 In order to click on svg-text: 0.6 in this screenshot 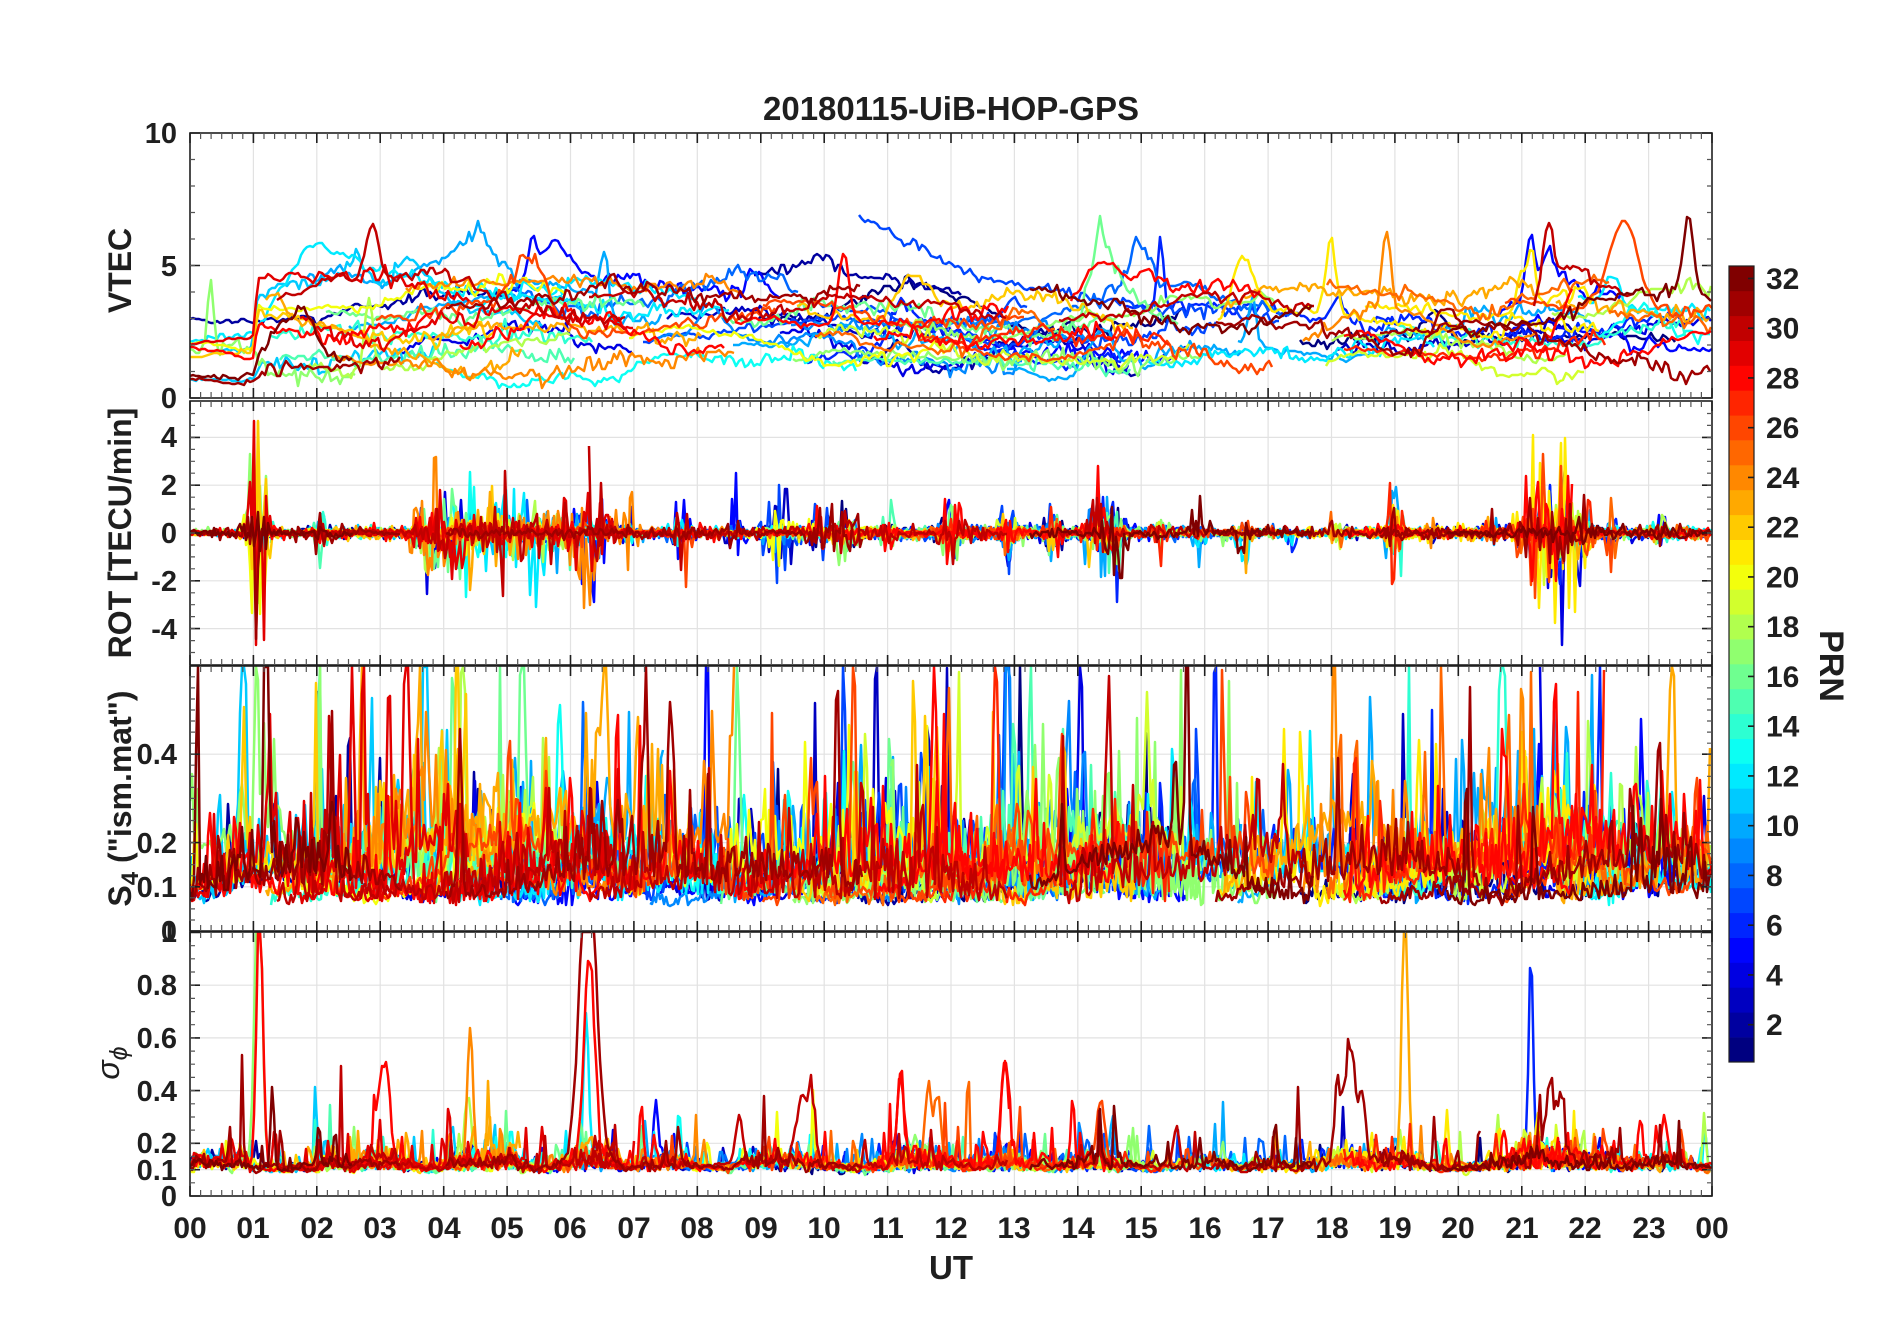, I will do `click(157, 1039)`.